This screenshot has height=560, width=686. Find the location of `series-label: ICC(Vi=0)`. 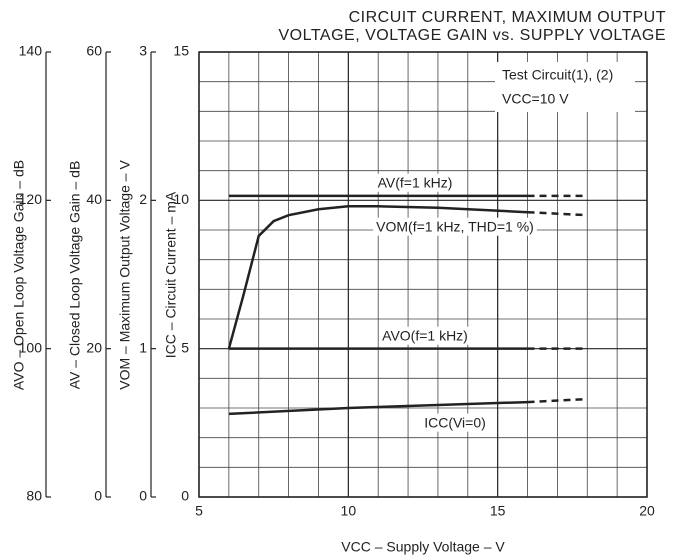

series-label: ICC(Vi=0) is located at coordinates (455, 423).